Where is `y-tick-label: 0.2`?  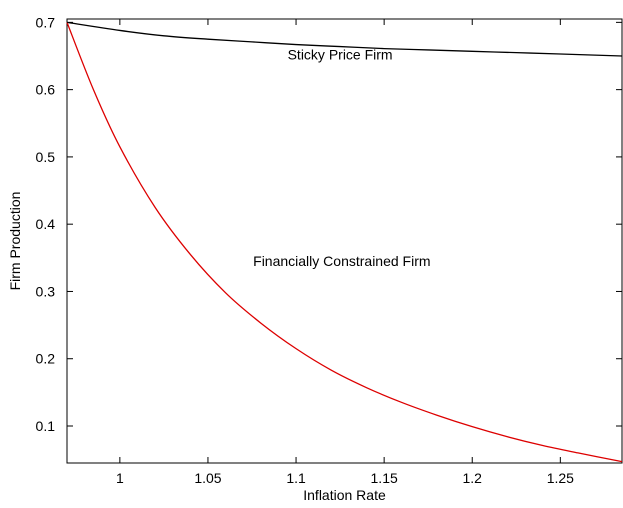 y-tick-label: 0.2 is located at coordinates (46, 359).